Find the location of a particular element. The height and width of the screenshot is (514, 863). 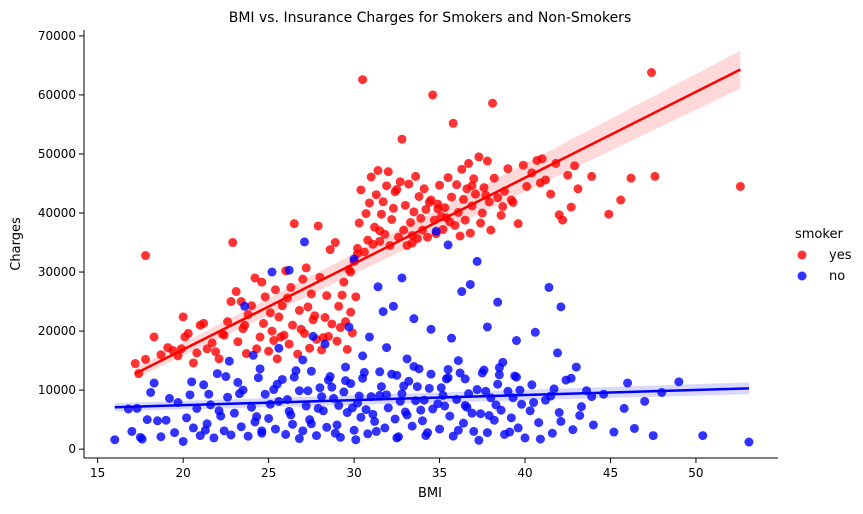

legend-label-no: no is located at coordinates (837, 276).